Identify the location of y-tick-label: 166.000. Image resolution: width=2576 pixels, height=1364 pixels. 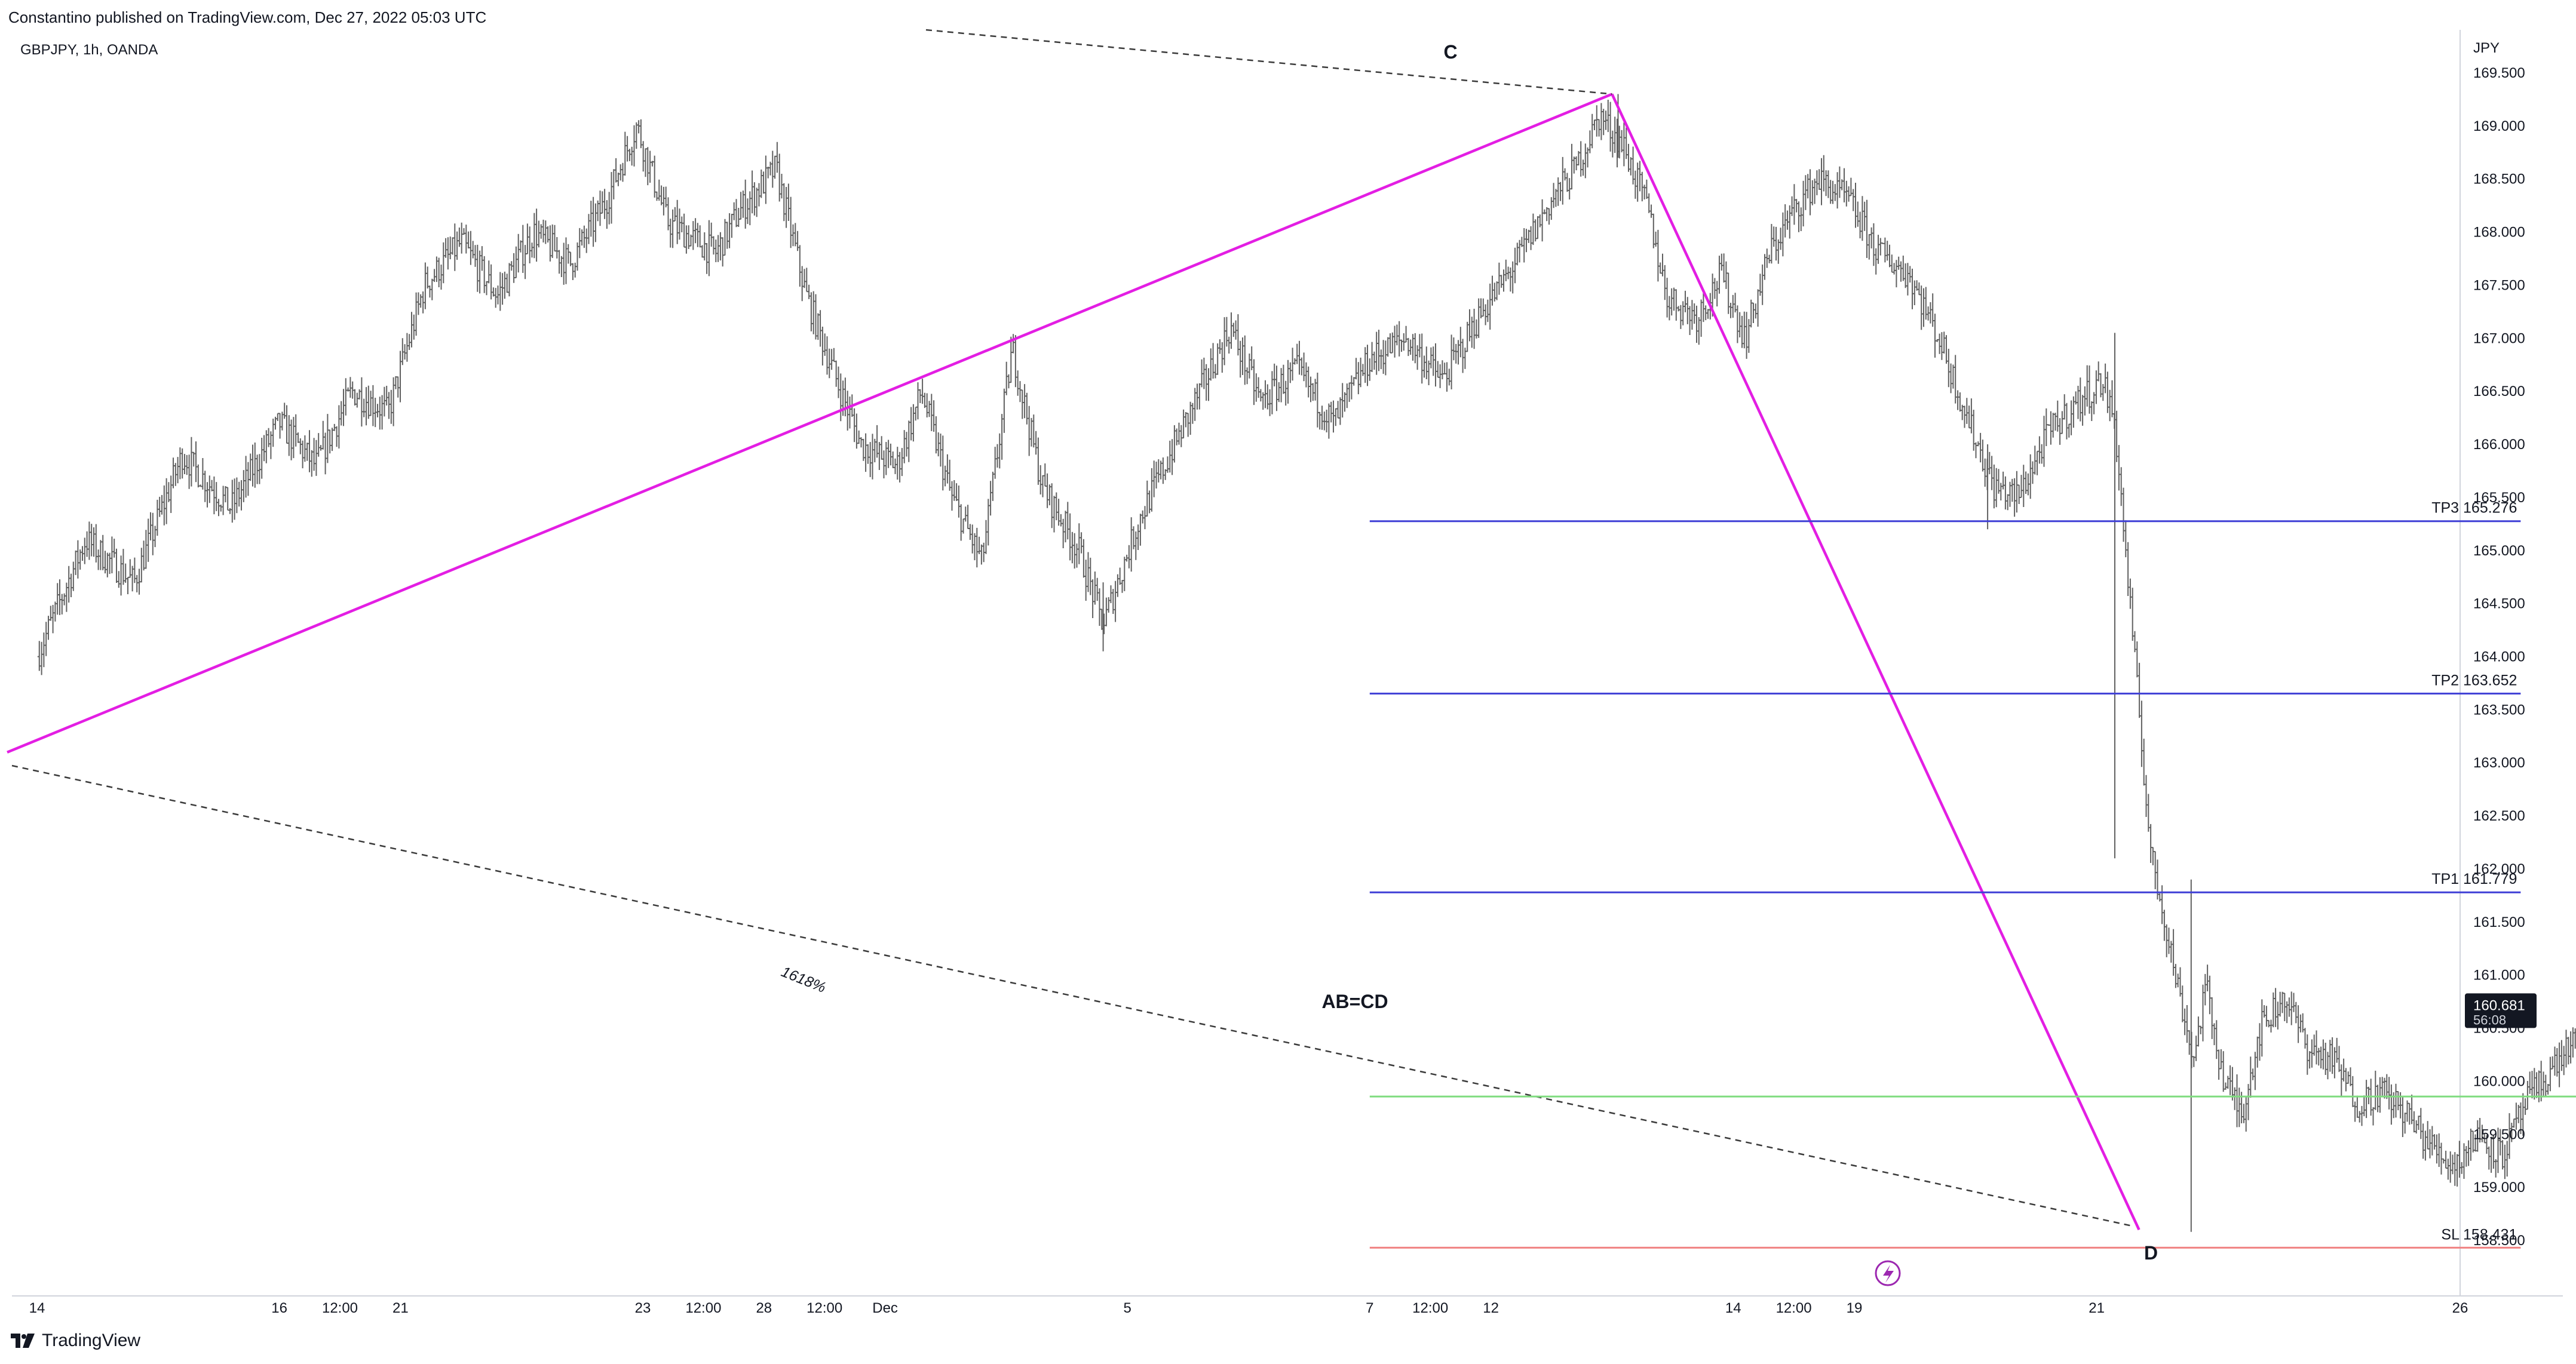
(2499, 445).